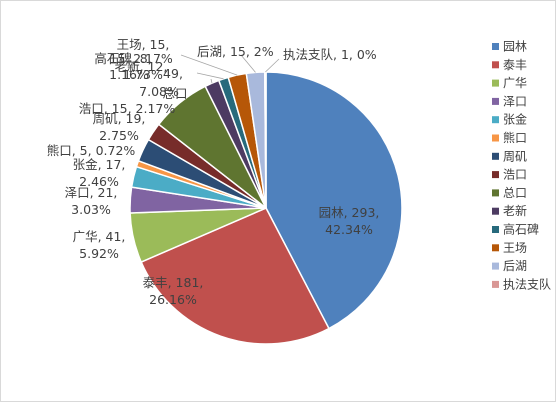 This screenshot has height=406, width=556. Describe the element at coordinates (159, 91) in the screenshot. I see `data-label-extra-5: 7.08%` at that location.